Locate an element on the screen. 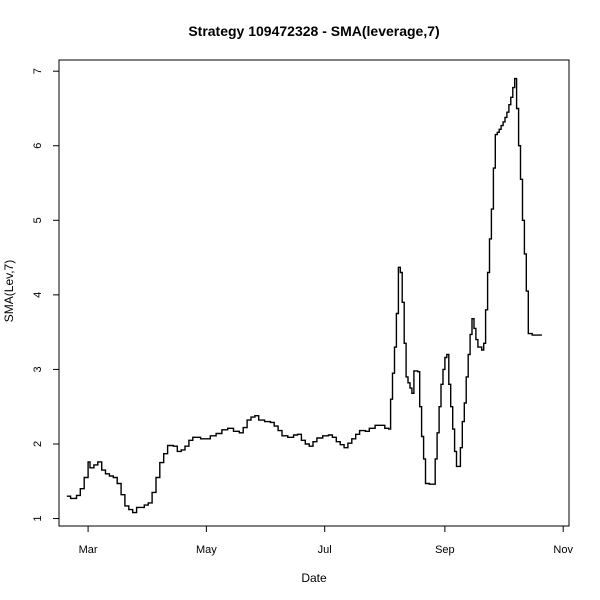 Image resolution: width=600 pixels, height=600 pixels. x-tick-label: Jul is located at coordinates (325, 550).